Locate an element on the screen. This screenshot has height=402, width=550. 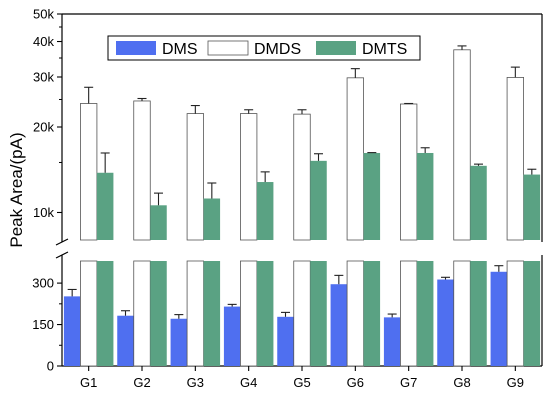
bar-dmds-g6-lower is located at coordinates (355, 313).